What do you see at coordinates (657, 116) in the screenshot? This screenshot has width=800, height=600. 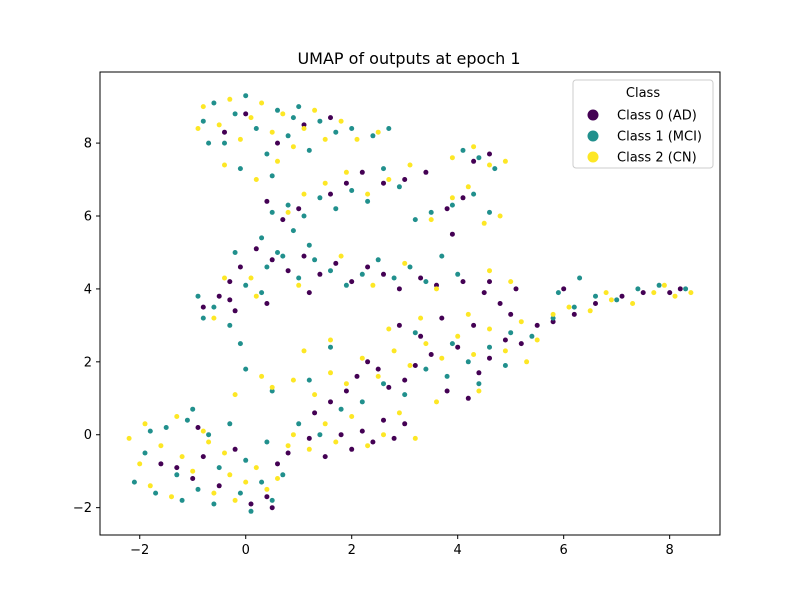 I see `legend-label-class-0: Class 0 (AD)` at bounding box center [657, 116].